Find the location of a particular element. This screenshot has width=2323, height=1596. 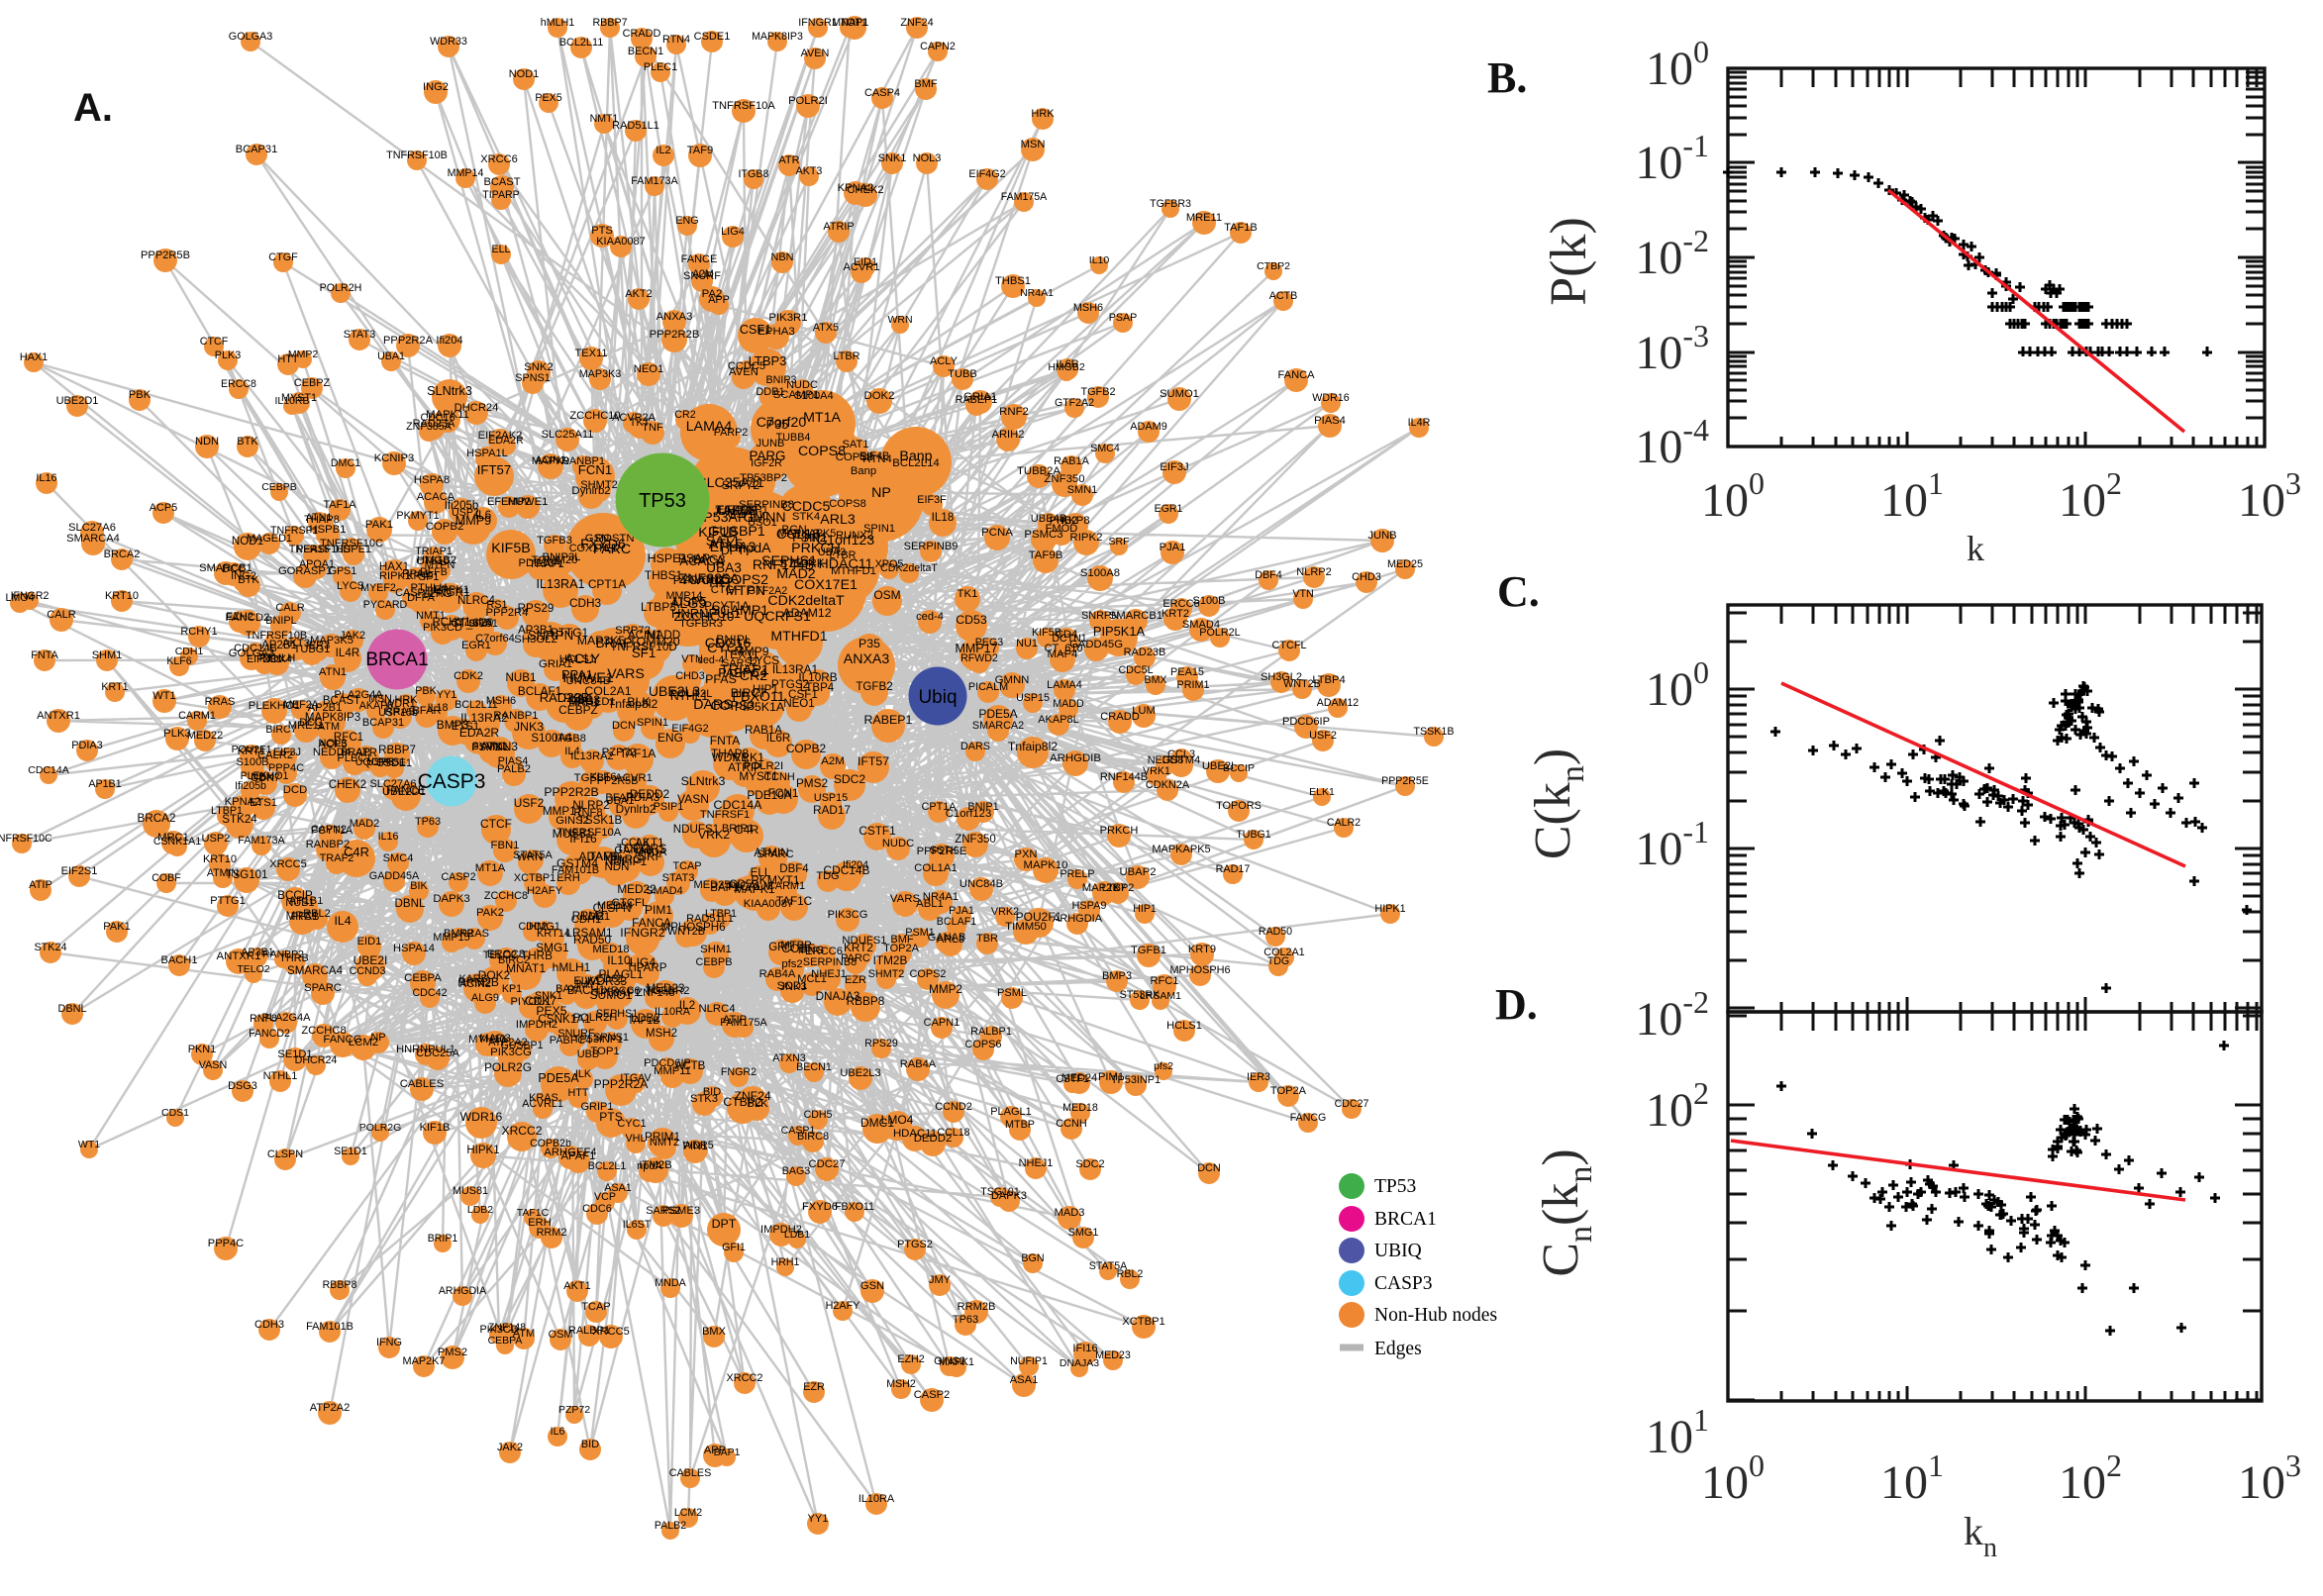

svg-text: BCCIP is located at coordinates (295, 895).